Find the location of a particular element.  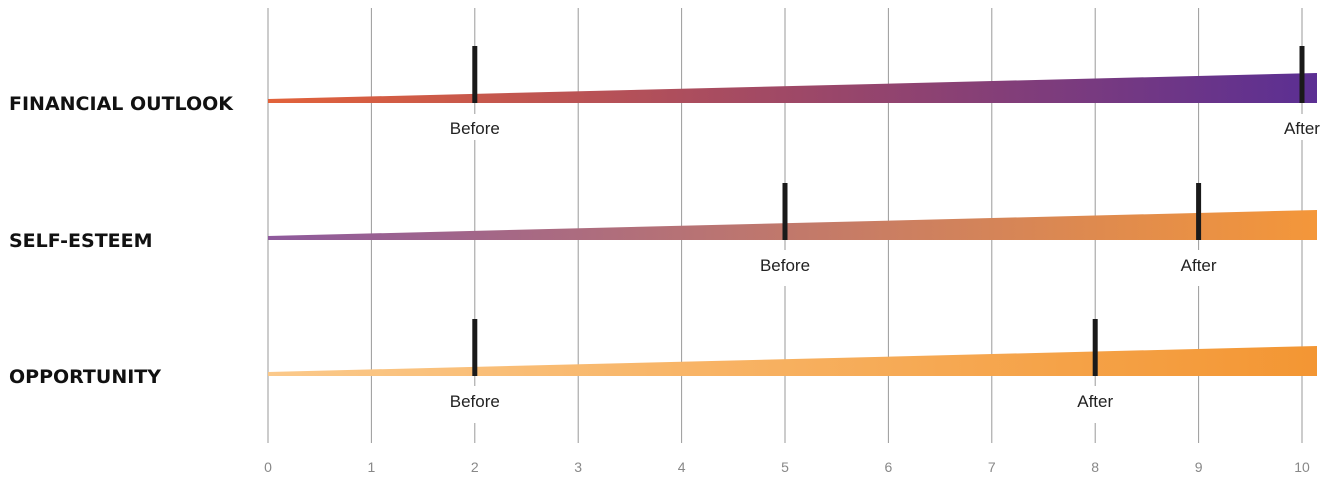

x-tick-label: 9 is located at coordinates (1199, 467).